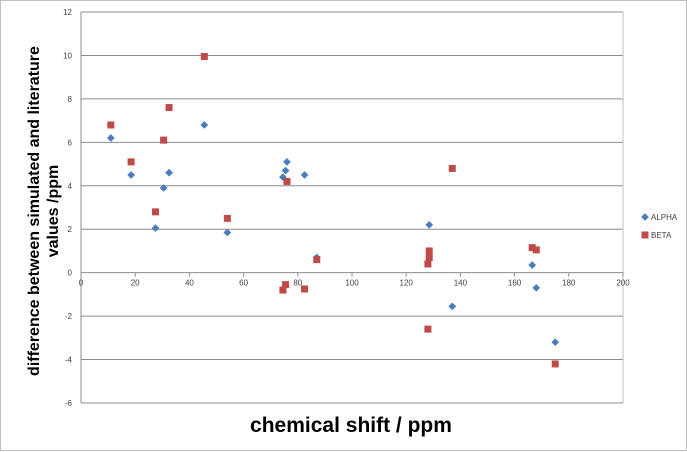 Image resolution: width=687 pixels, height=452 pixels. Describe the element at coordinates (53, 211) in the screenshot. I see `y-axis-title-line-2: values /ppm` at that location.